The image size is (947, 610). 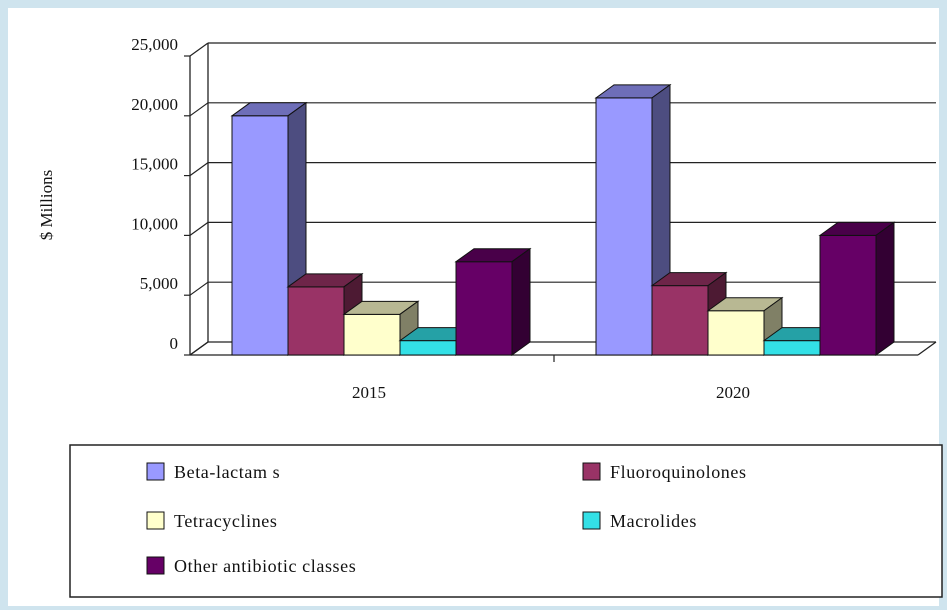 I want to click on y-tick-label: 15,000, so click(x=154, y=164).